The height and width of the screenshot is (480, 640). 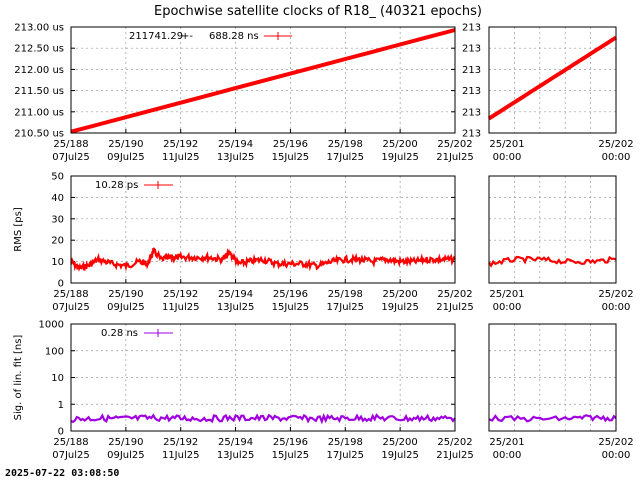 I want to click on legend-sep: +-, so click(x=187, y=36).